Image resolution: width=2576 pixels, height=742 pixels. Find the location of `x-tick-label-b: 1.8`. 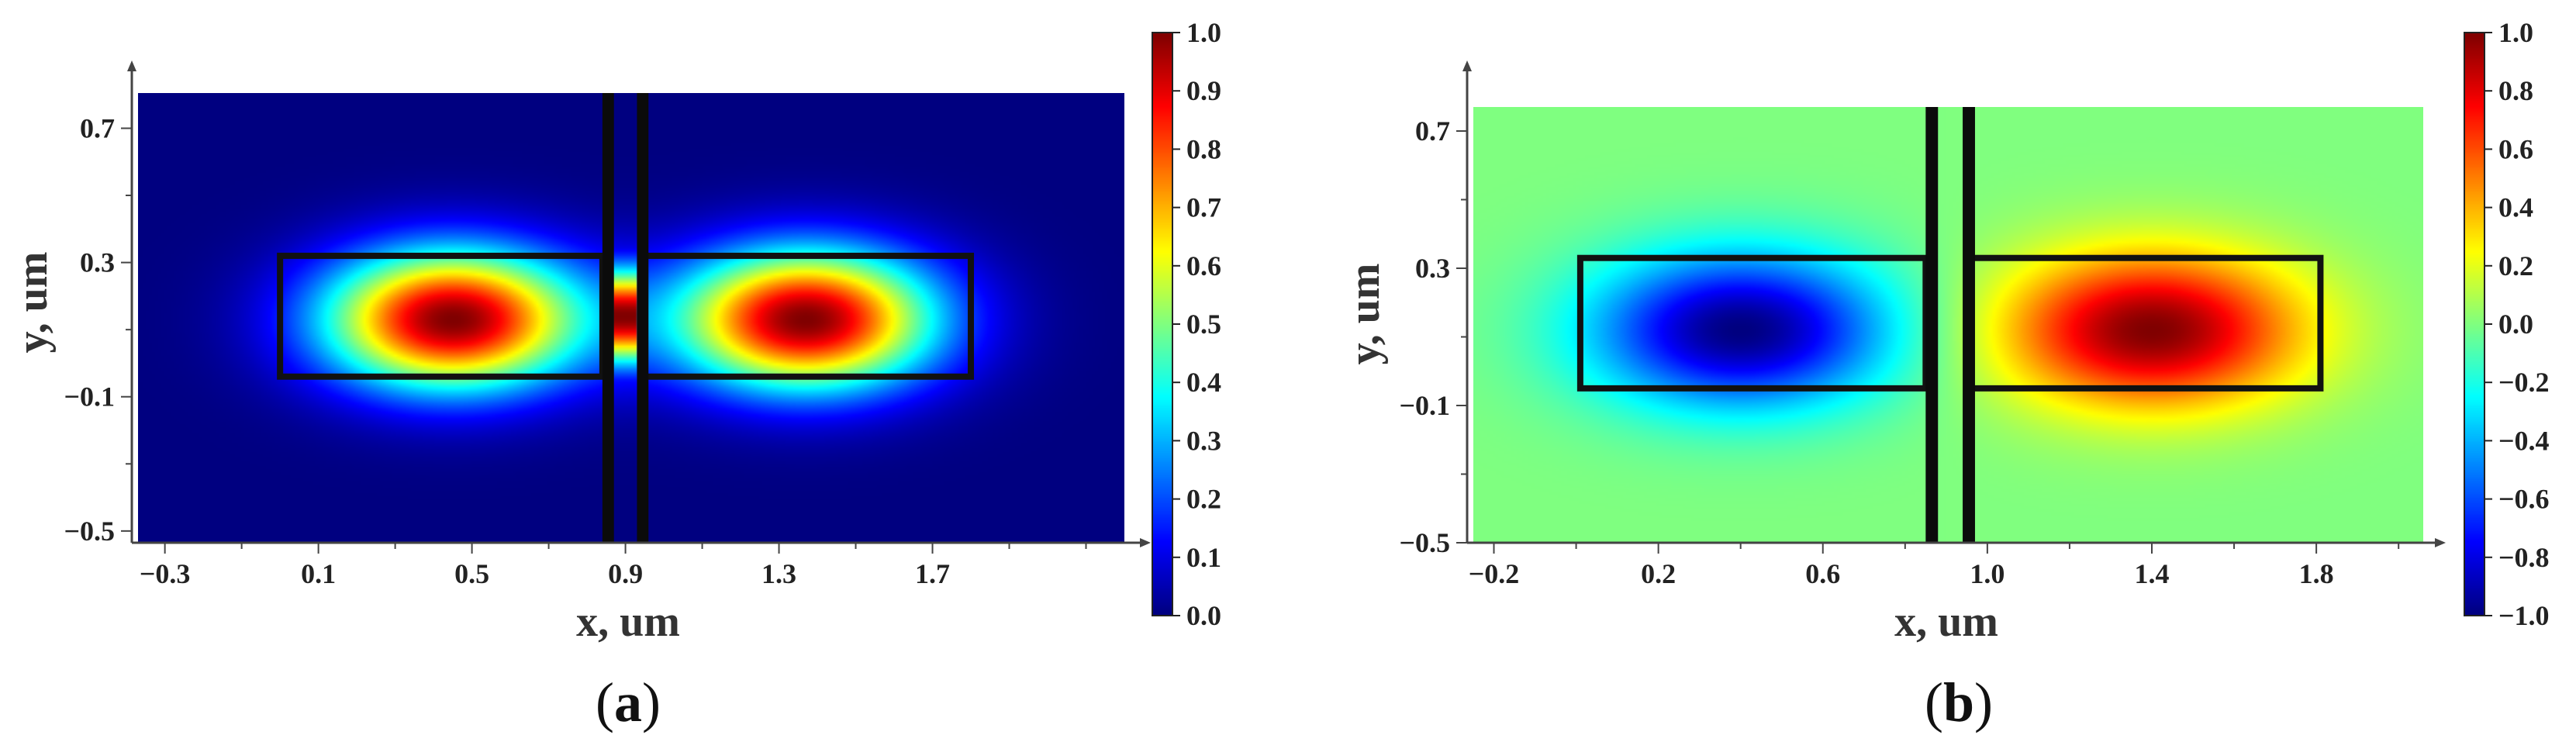

x-tick-label-b: 1.8 is located at coordinates (2317, 574).